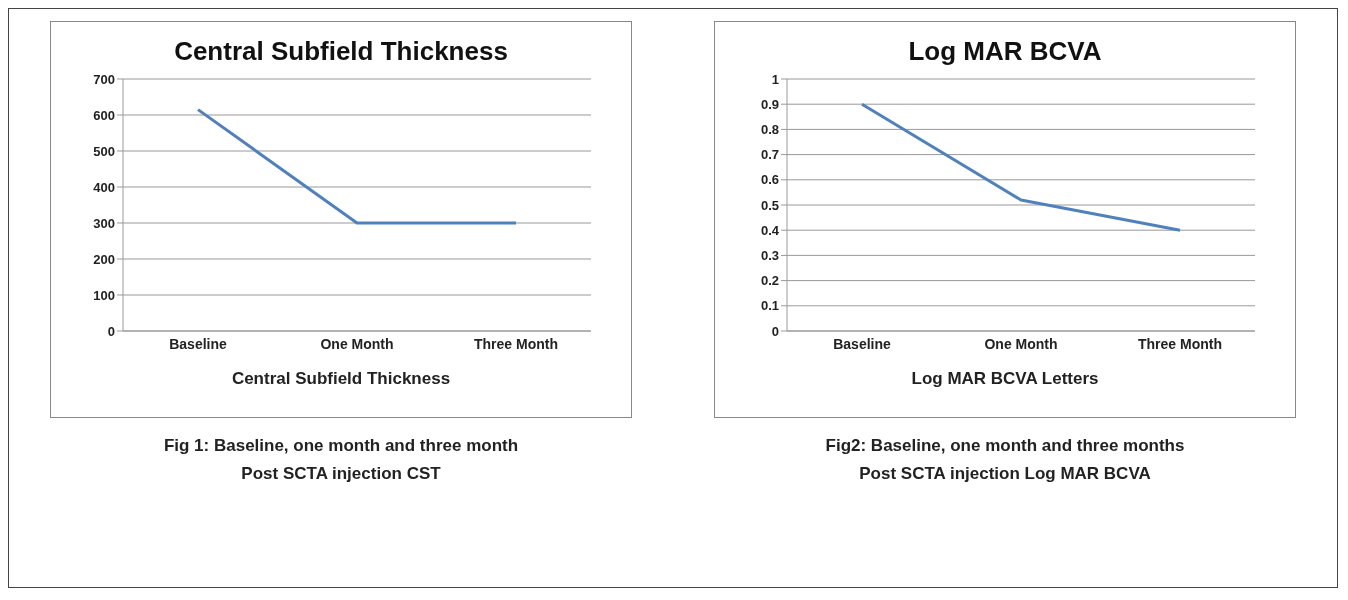 The height and width of the screenshot is (600, 1348). Describe the element at coordinates (769, 155) in the screenshot. I see `y-tick-label: 0.7` at that location.